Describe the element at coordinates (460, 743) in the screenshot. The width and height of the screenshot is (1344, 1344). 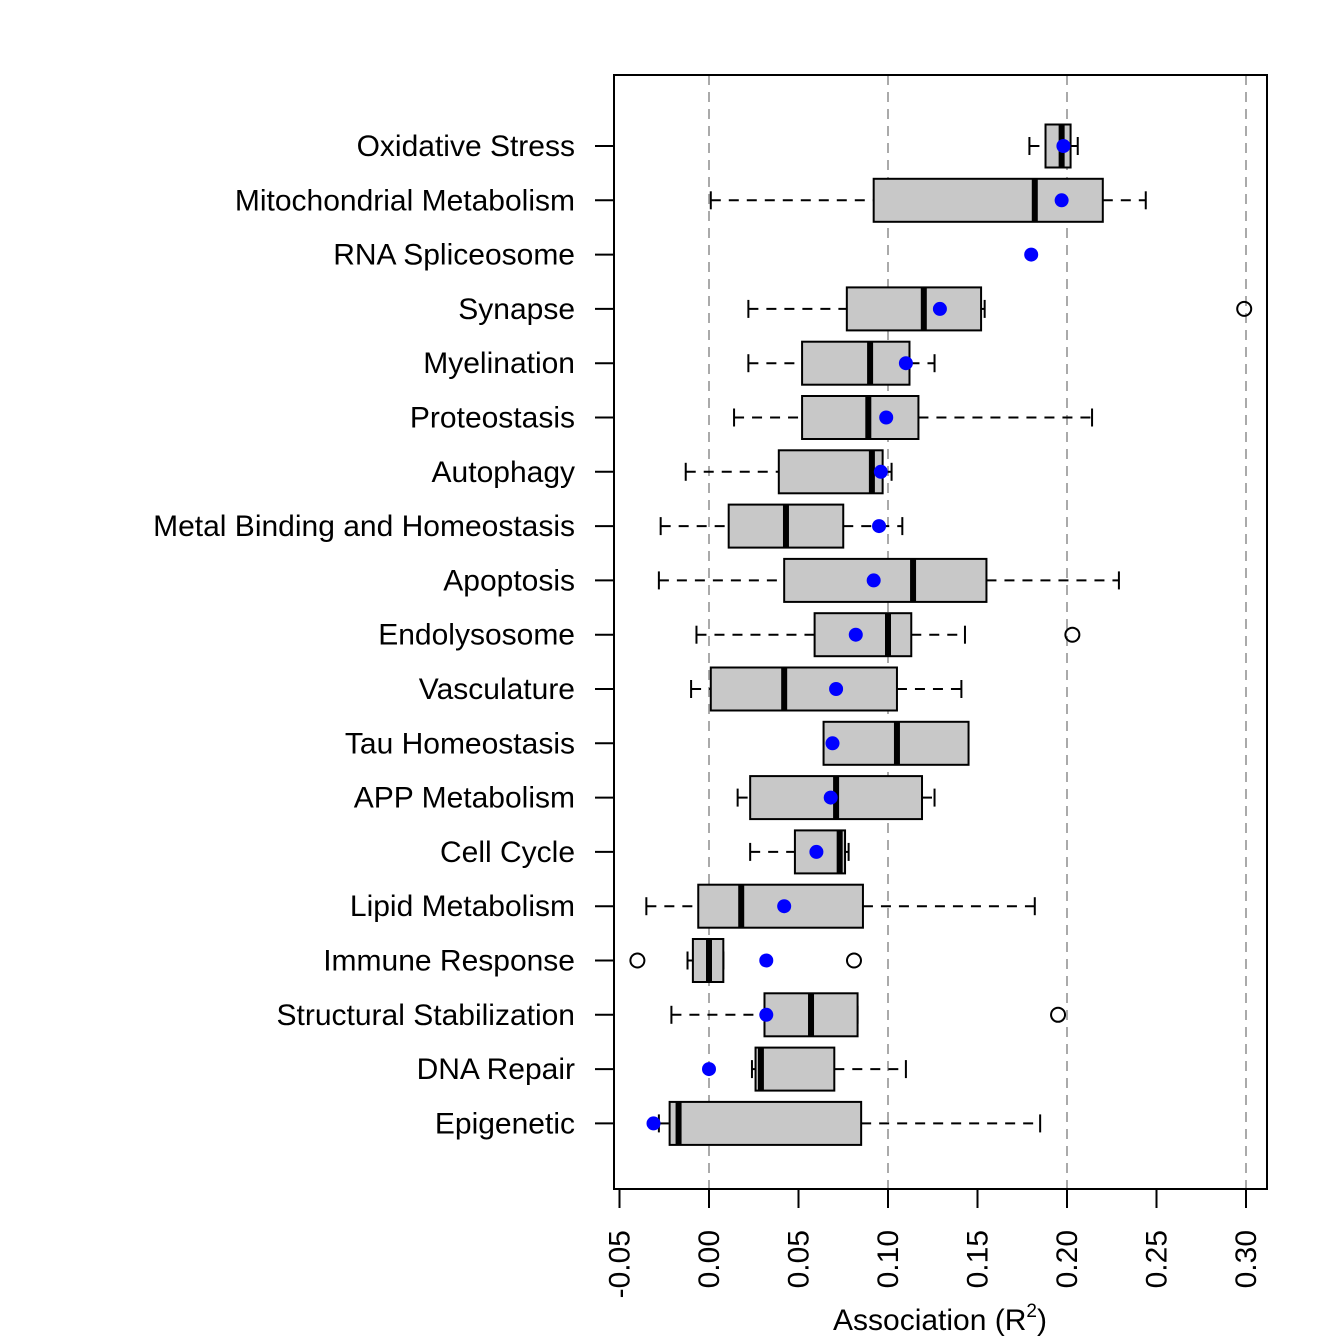
I see `category-label: Tau Homeostasis` at that location.